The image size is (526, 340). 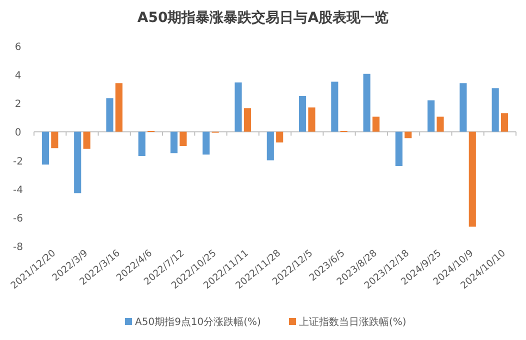 I want to click on legend-label: 上证指数当日涨跌幅(%), so click(x=352, y=322).